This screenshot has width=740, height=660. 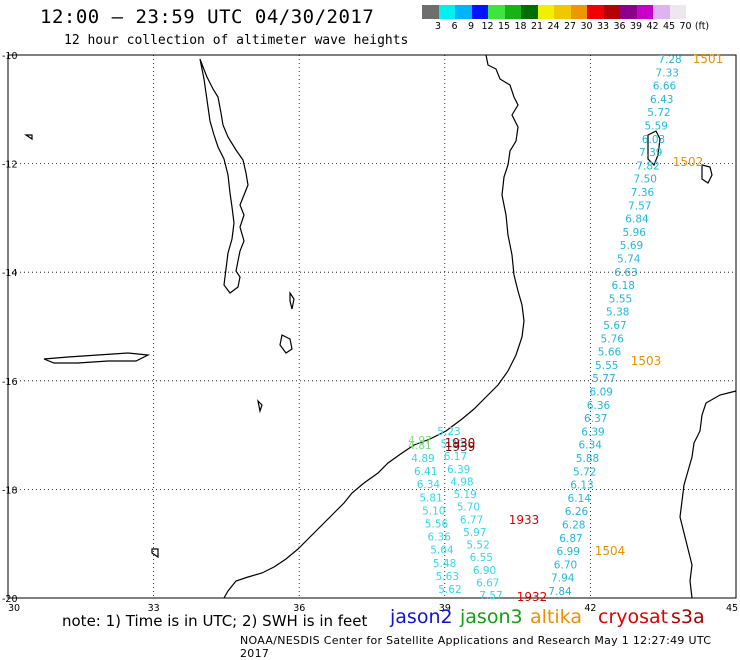 I want to click on legend-label: 3, so click(x=438, y=26).